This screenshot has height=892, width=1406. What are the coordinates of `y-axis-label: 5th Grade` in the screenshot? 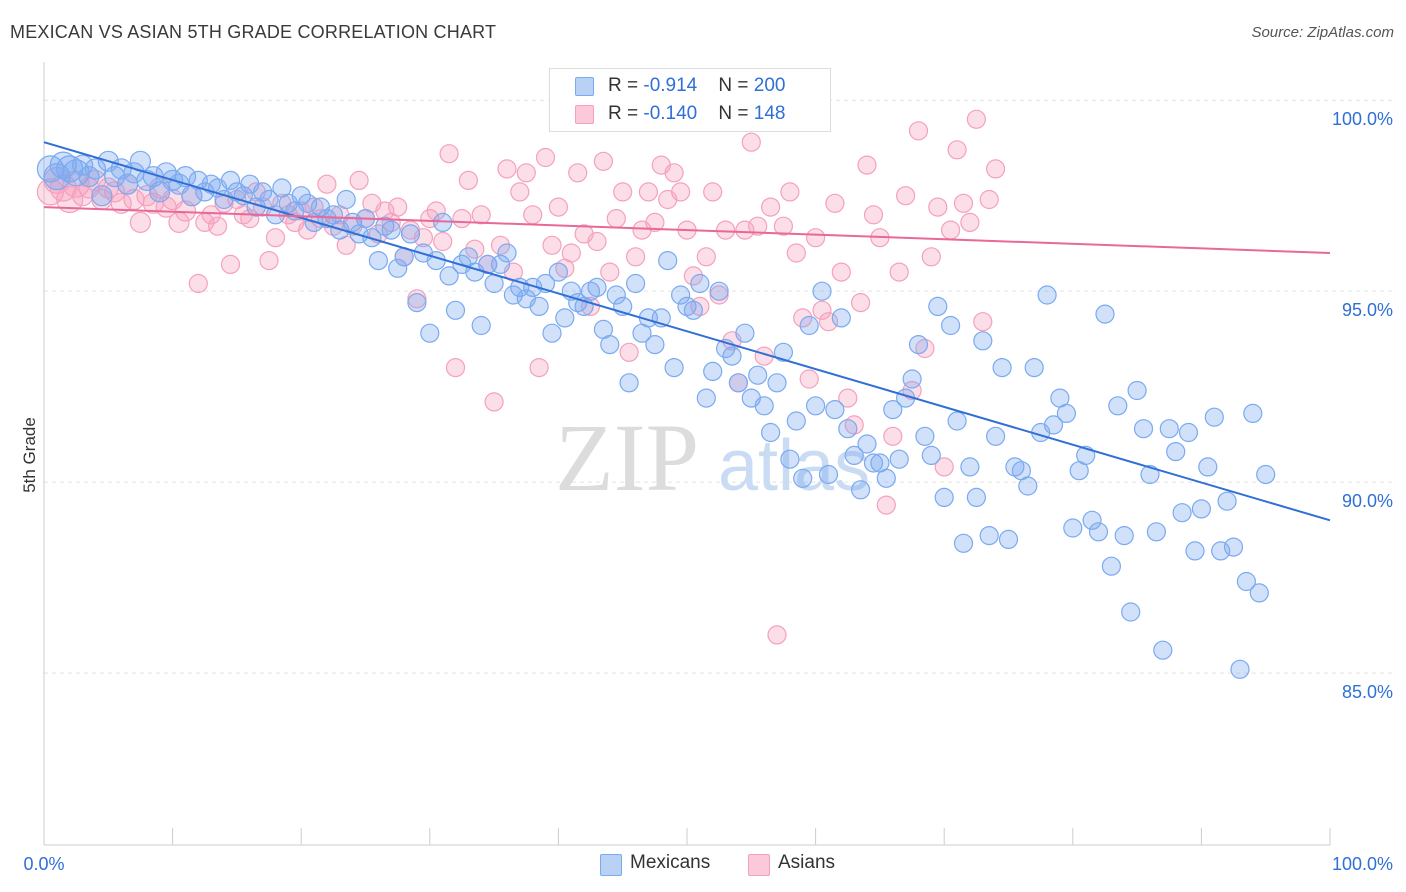 It's located at (29, 455).